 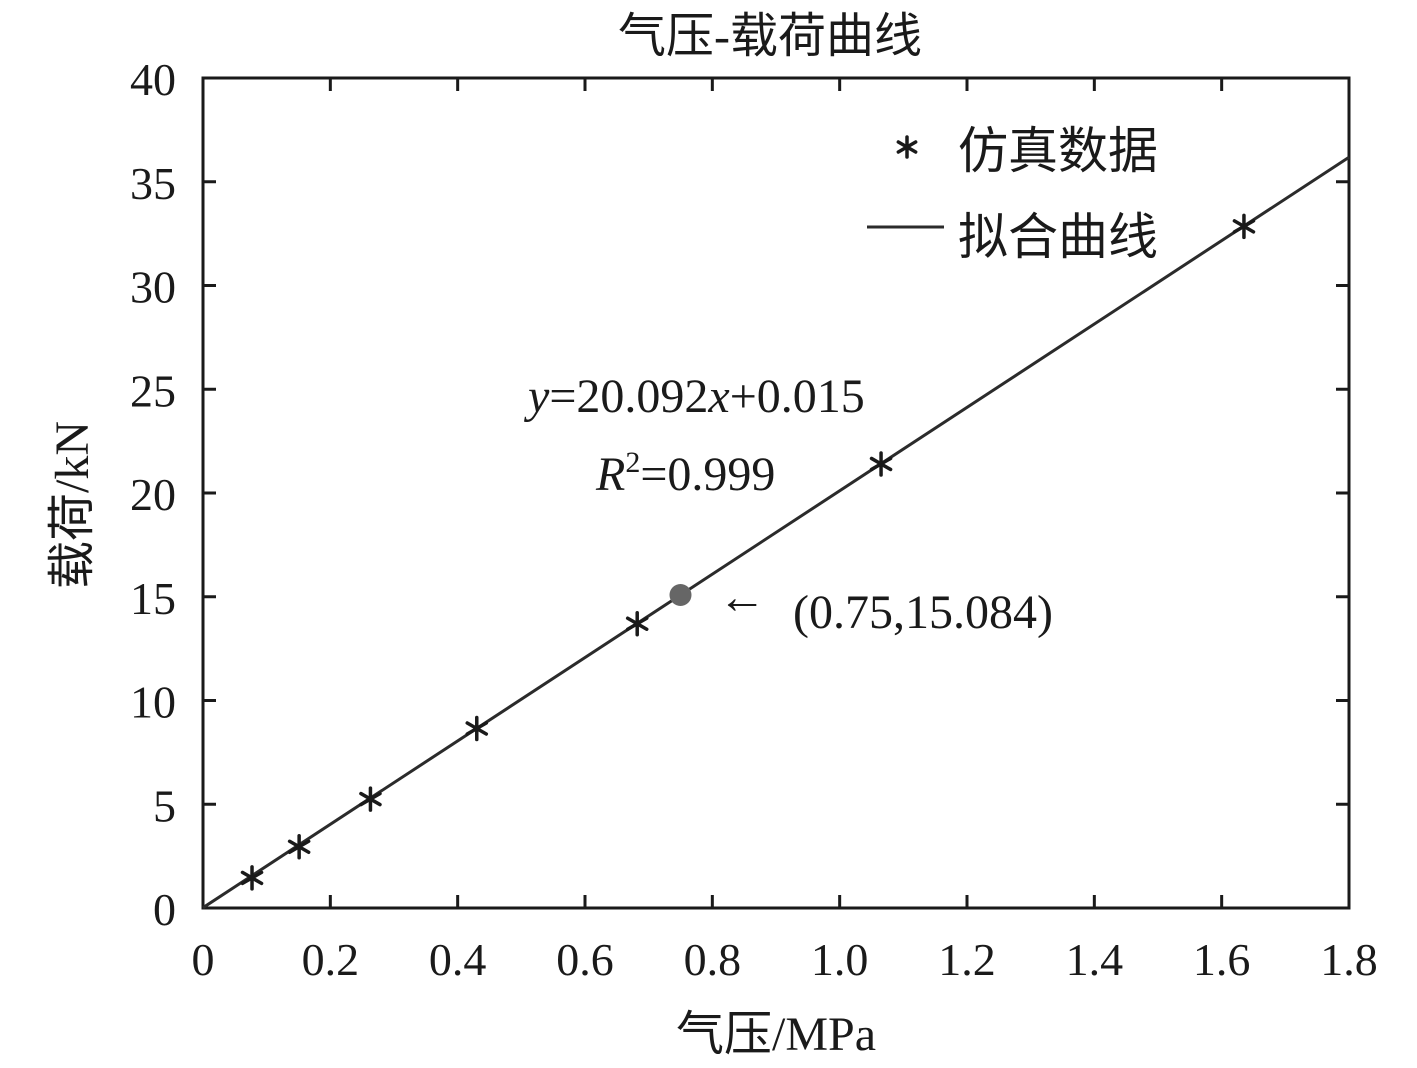 I want to click on legend-asterisk, so click(x=907, y=147).